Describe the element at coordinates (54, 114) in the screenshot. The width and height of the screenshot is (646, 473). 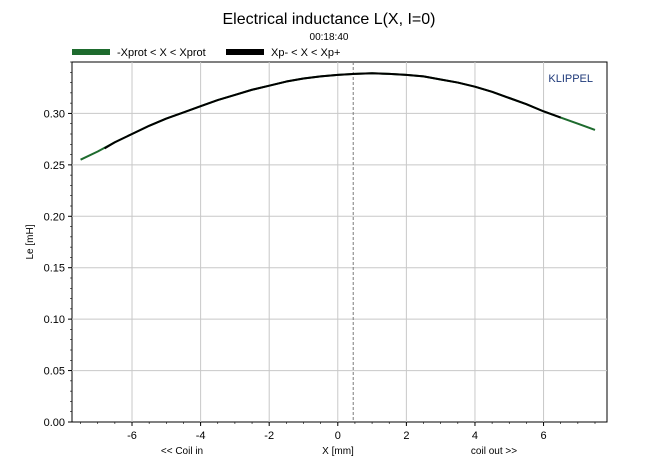
I see `y-tick-label: 0.30` at that location.